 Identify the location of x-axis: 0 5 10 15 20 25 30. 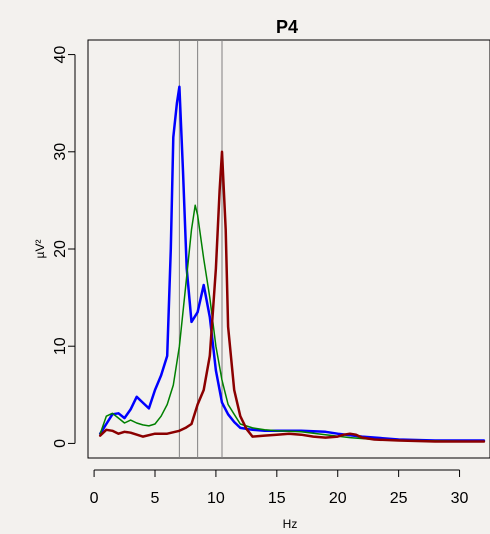
(279, 488).